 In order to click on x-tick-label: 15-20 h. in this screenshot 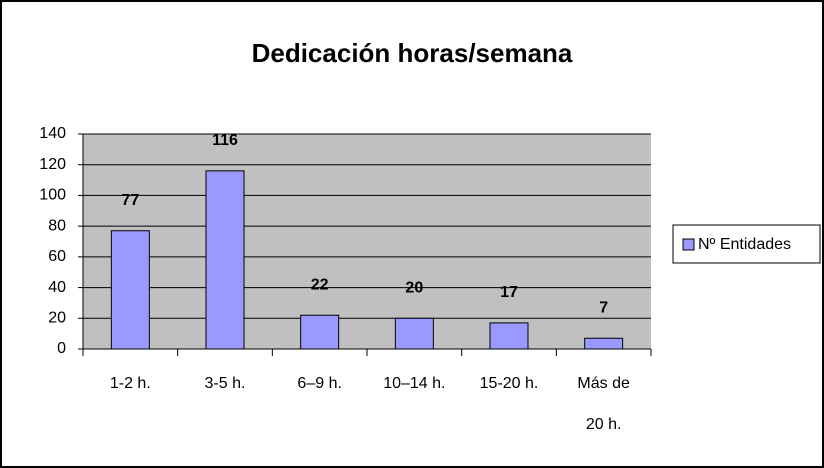, I will do `click(509, 383)`.